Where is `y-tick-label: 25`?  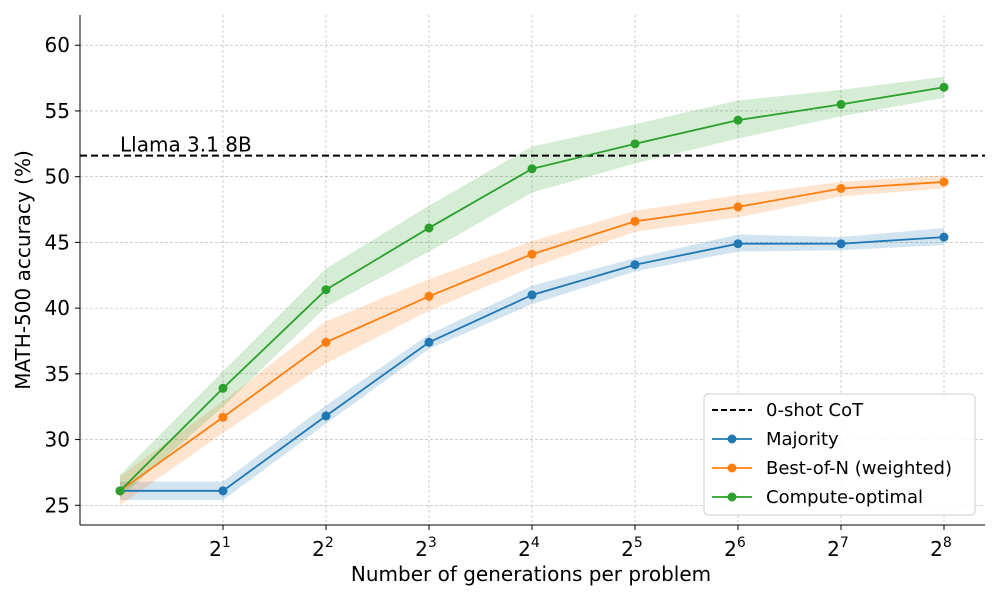 y-tick-label: 25 is located at coordinates (57, 505).